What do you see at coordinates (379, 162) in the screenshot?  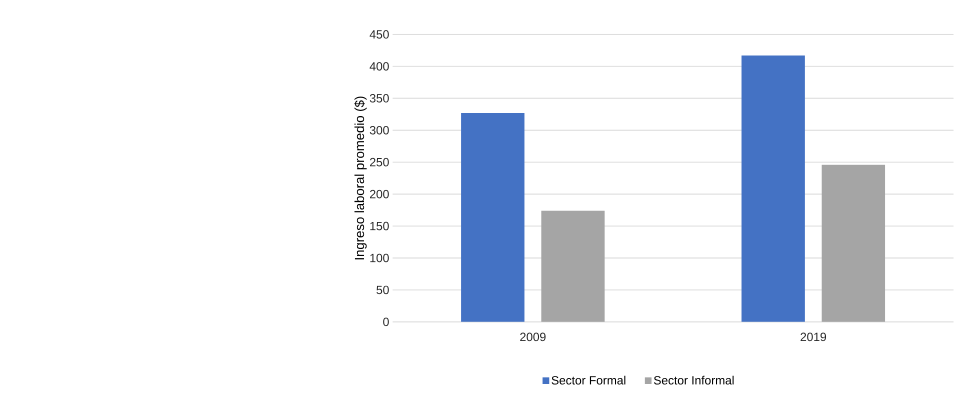 I see `y-tick-label: 250` at bounding box center [379, 162].